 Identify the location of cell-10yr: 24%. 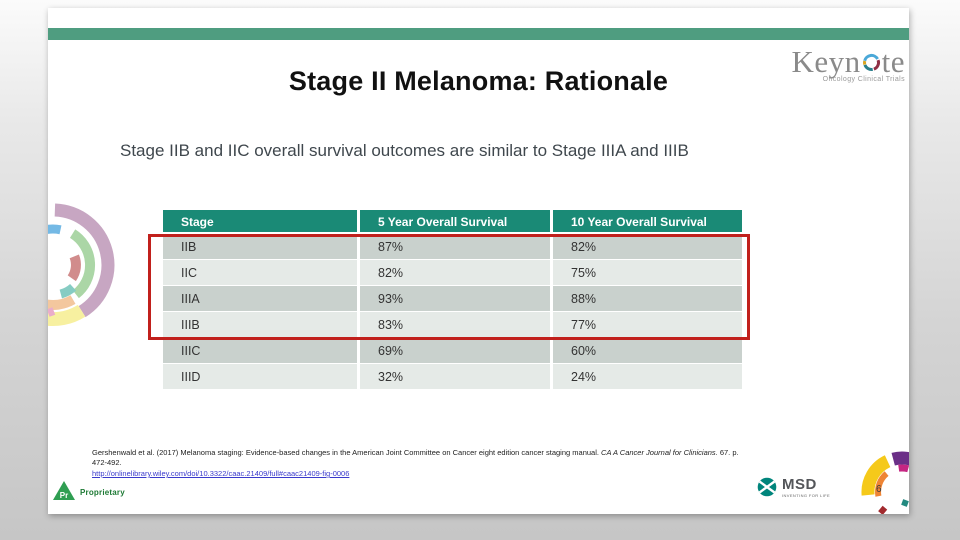
(647, 377).